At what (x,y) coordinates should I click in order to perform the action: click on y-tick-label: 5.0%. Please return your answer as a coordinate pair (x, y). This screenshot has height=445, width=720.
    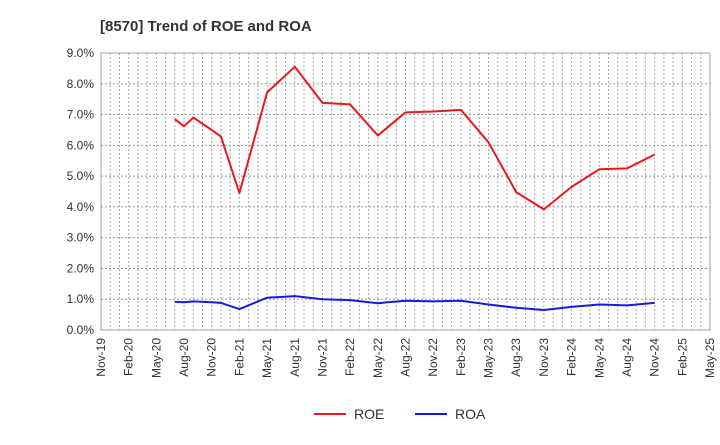
    Looking at the image, I should click on (81, 176).